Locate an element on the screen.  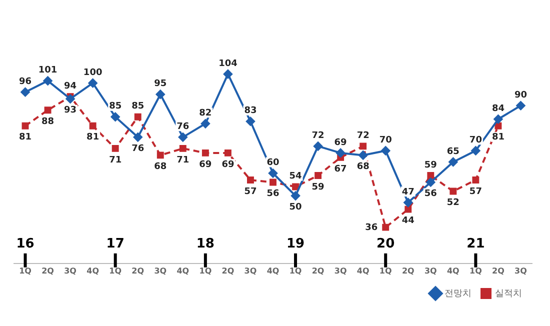
data-label: 47 is located at coordinates (408, 192).